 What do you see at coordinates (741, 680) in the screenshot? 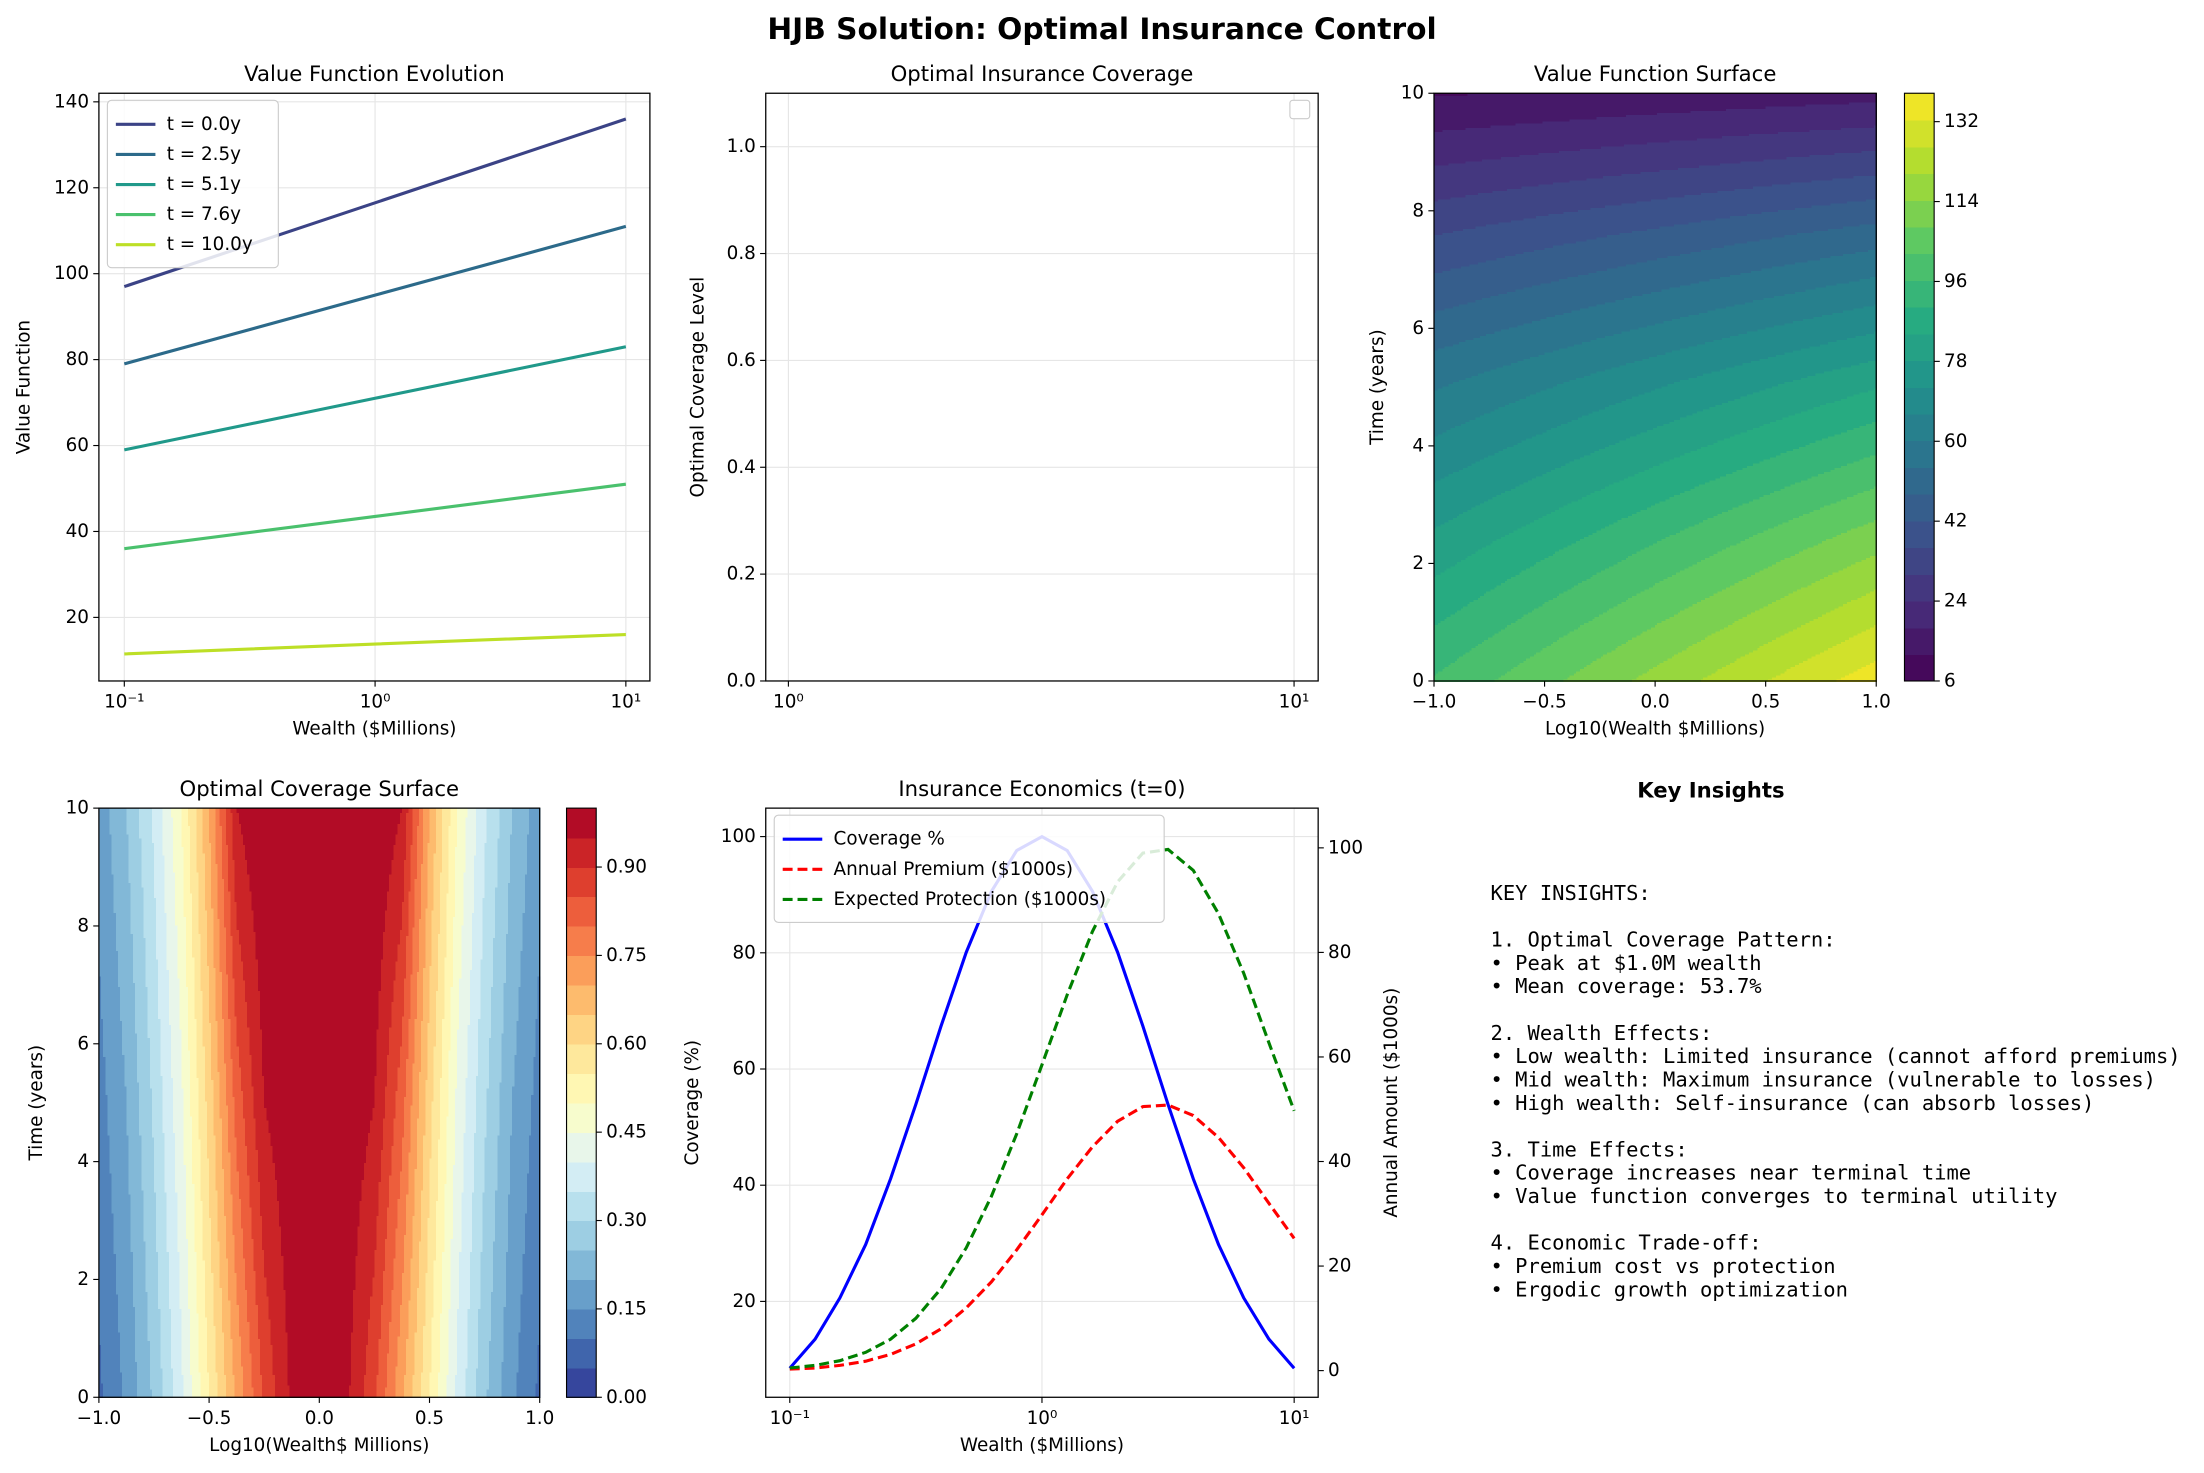
I see `y-tick-label: 0.0` at bounding box center [741, 680].